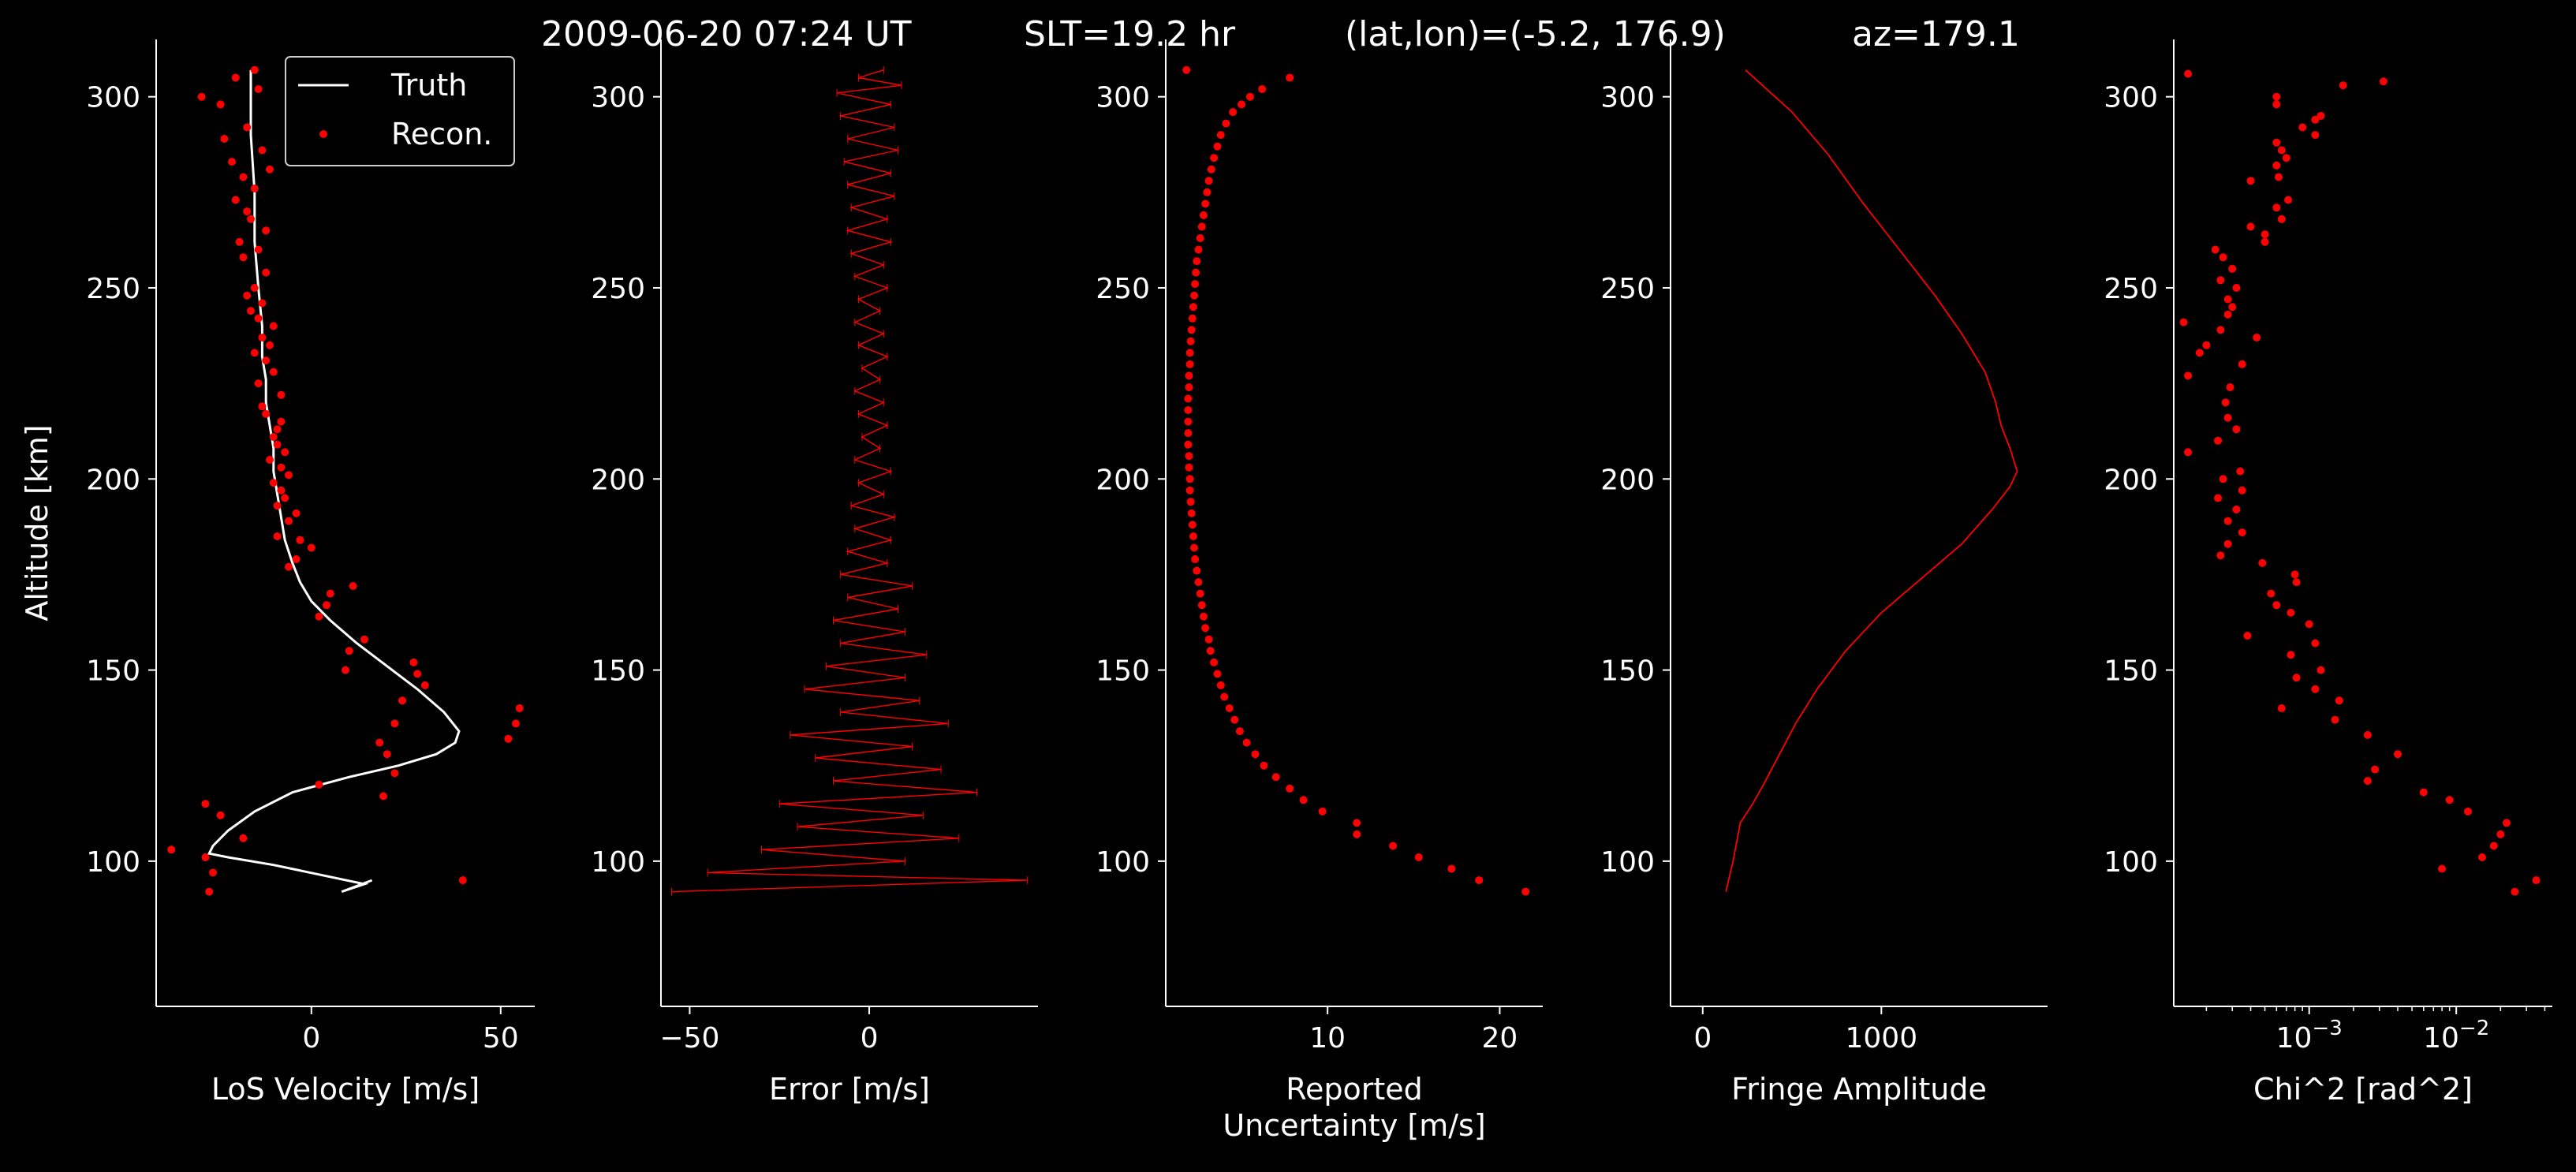  What do you see at coordinates (2363, 1090) in the screenshot?
I see `x-axis-label: Chi^2 [rad^2]` at bounding box center [2363, 1090].